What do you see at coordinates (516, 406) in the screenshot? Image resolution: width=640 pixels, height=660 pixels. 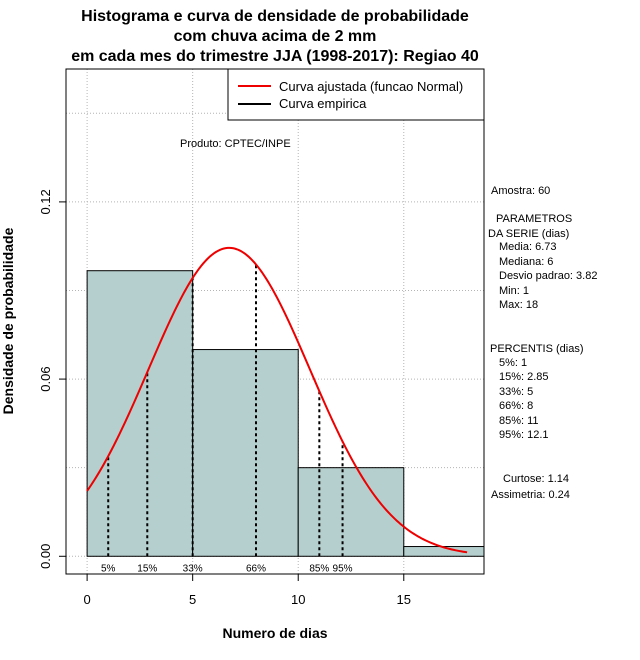 I see `stat-p66: 66%: 8` at bounding box center [516, 406].